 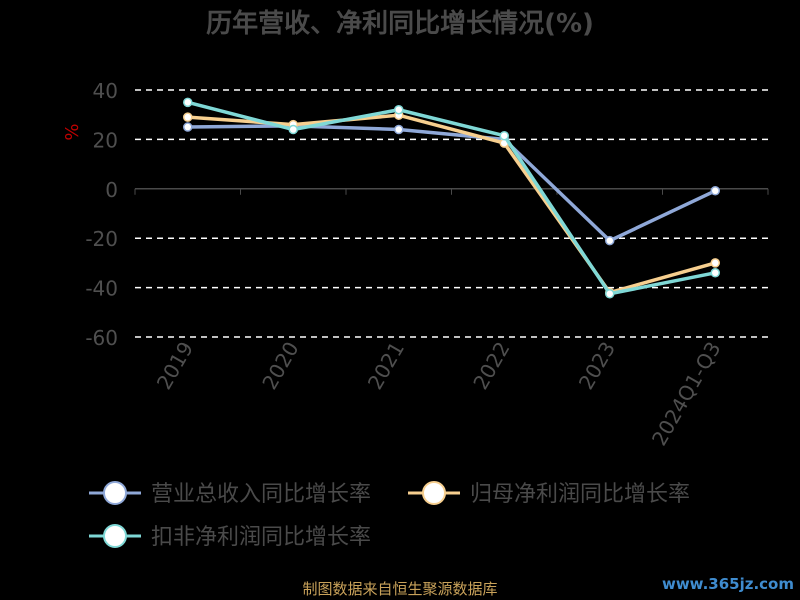 I want to click on x-tick-label: 2019, so click(x=175, y=366).